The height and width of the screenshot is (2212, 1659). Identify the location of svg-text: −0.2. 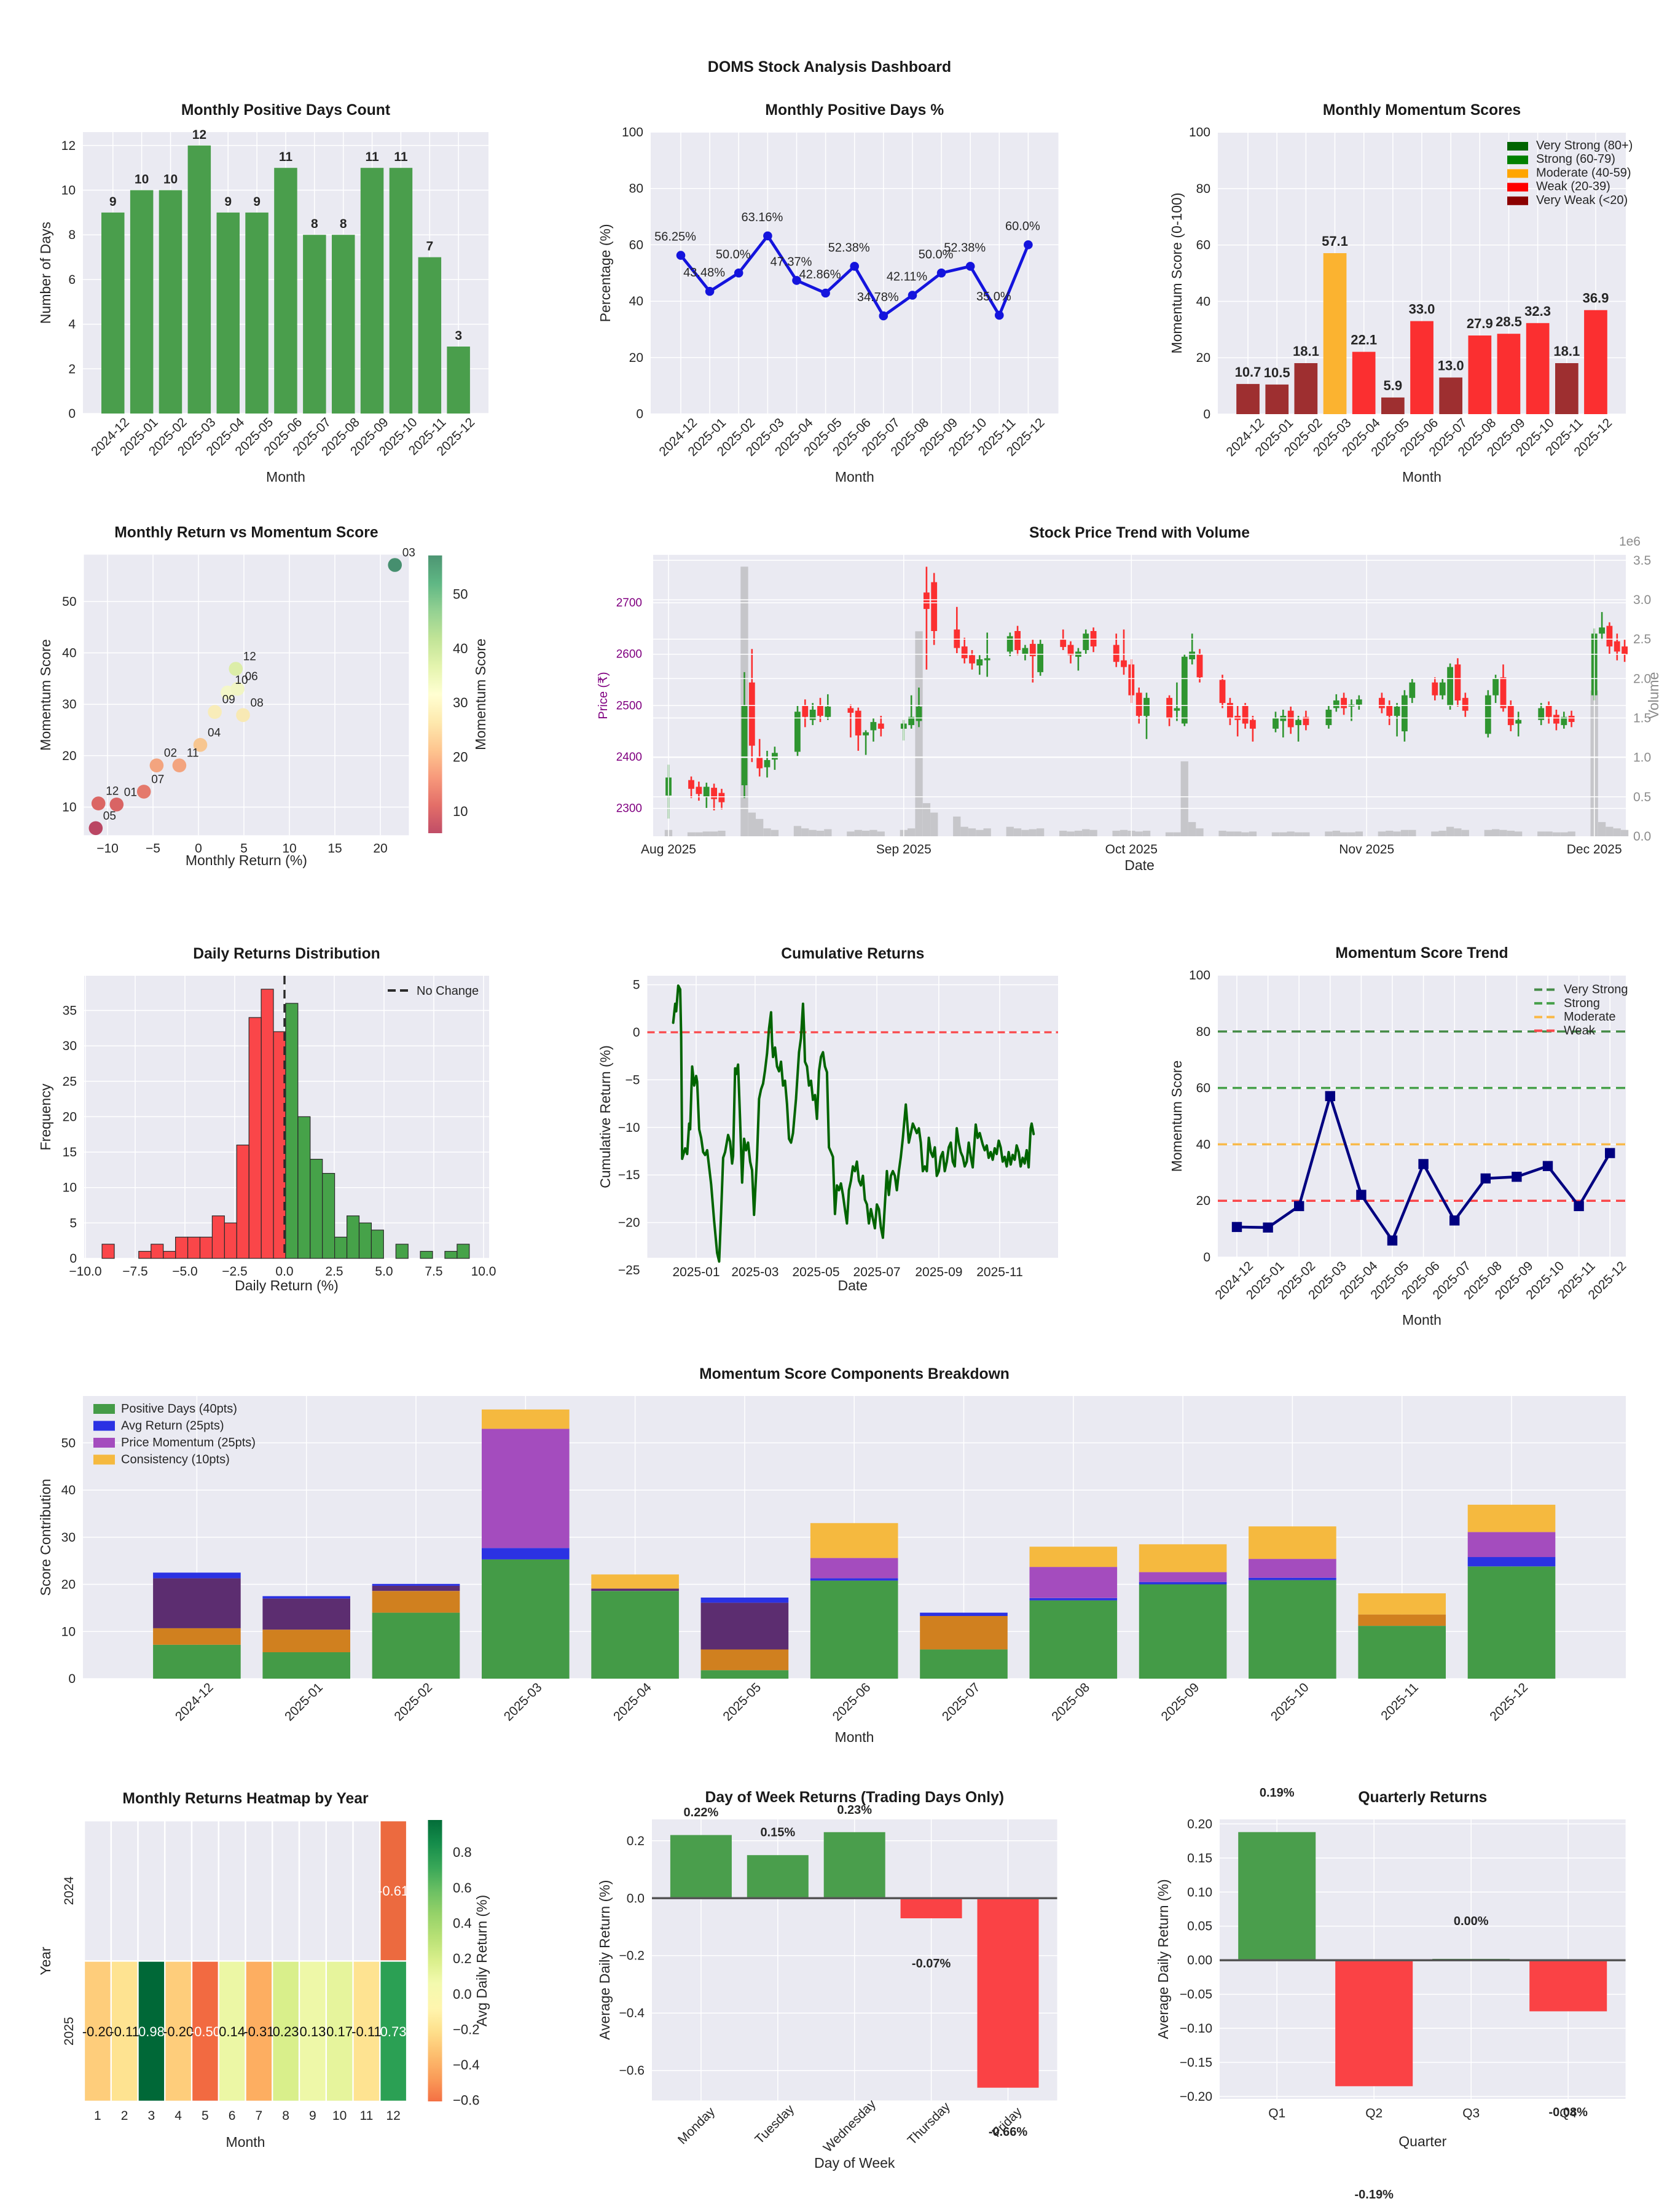
(632, 1956).